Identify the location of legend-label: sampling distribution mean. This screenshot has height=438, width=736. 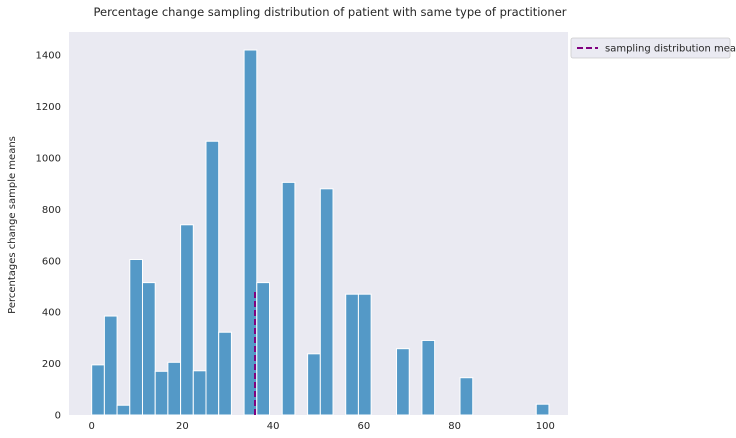
(670, 49).